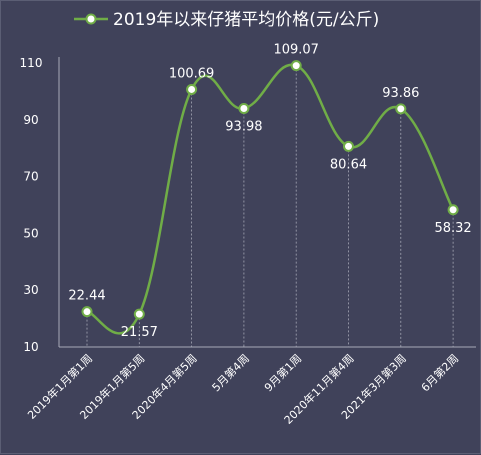 This screenshot has width=481, height=455. I want to click on data-label: 58.32, so click(452, 228).